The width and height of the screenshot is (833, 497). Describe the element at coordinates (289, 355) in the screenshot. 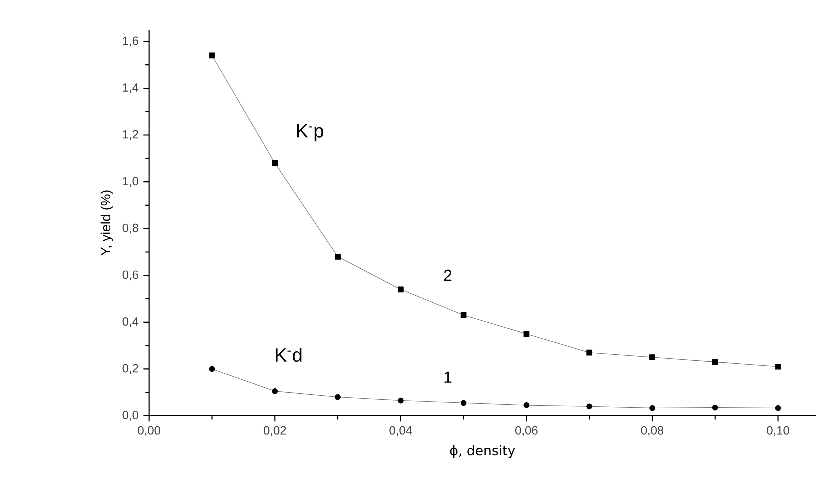

I see `annotation: K$^{-}$d` at that location.